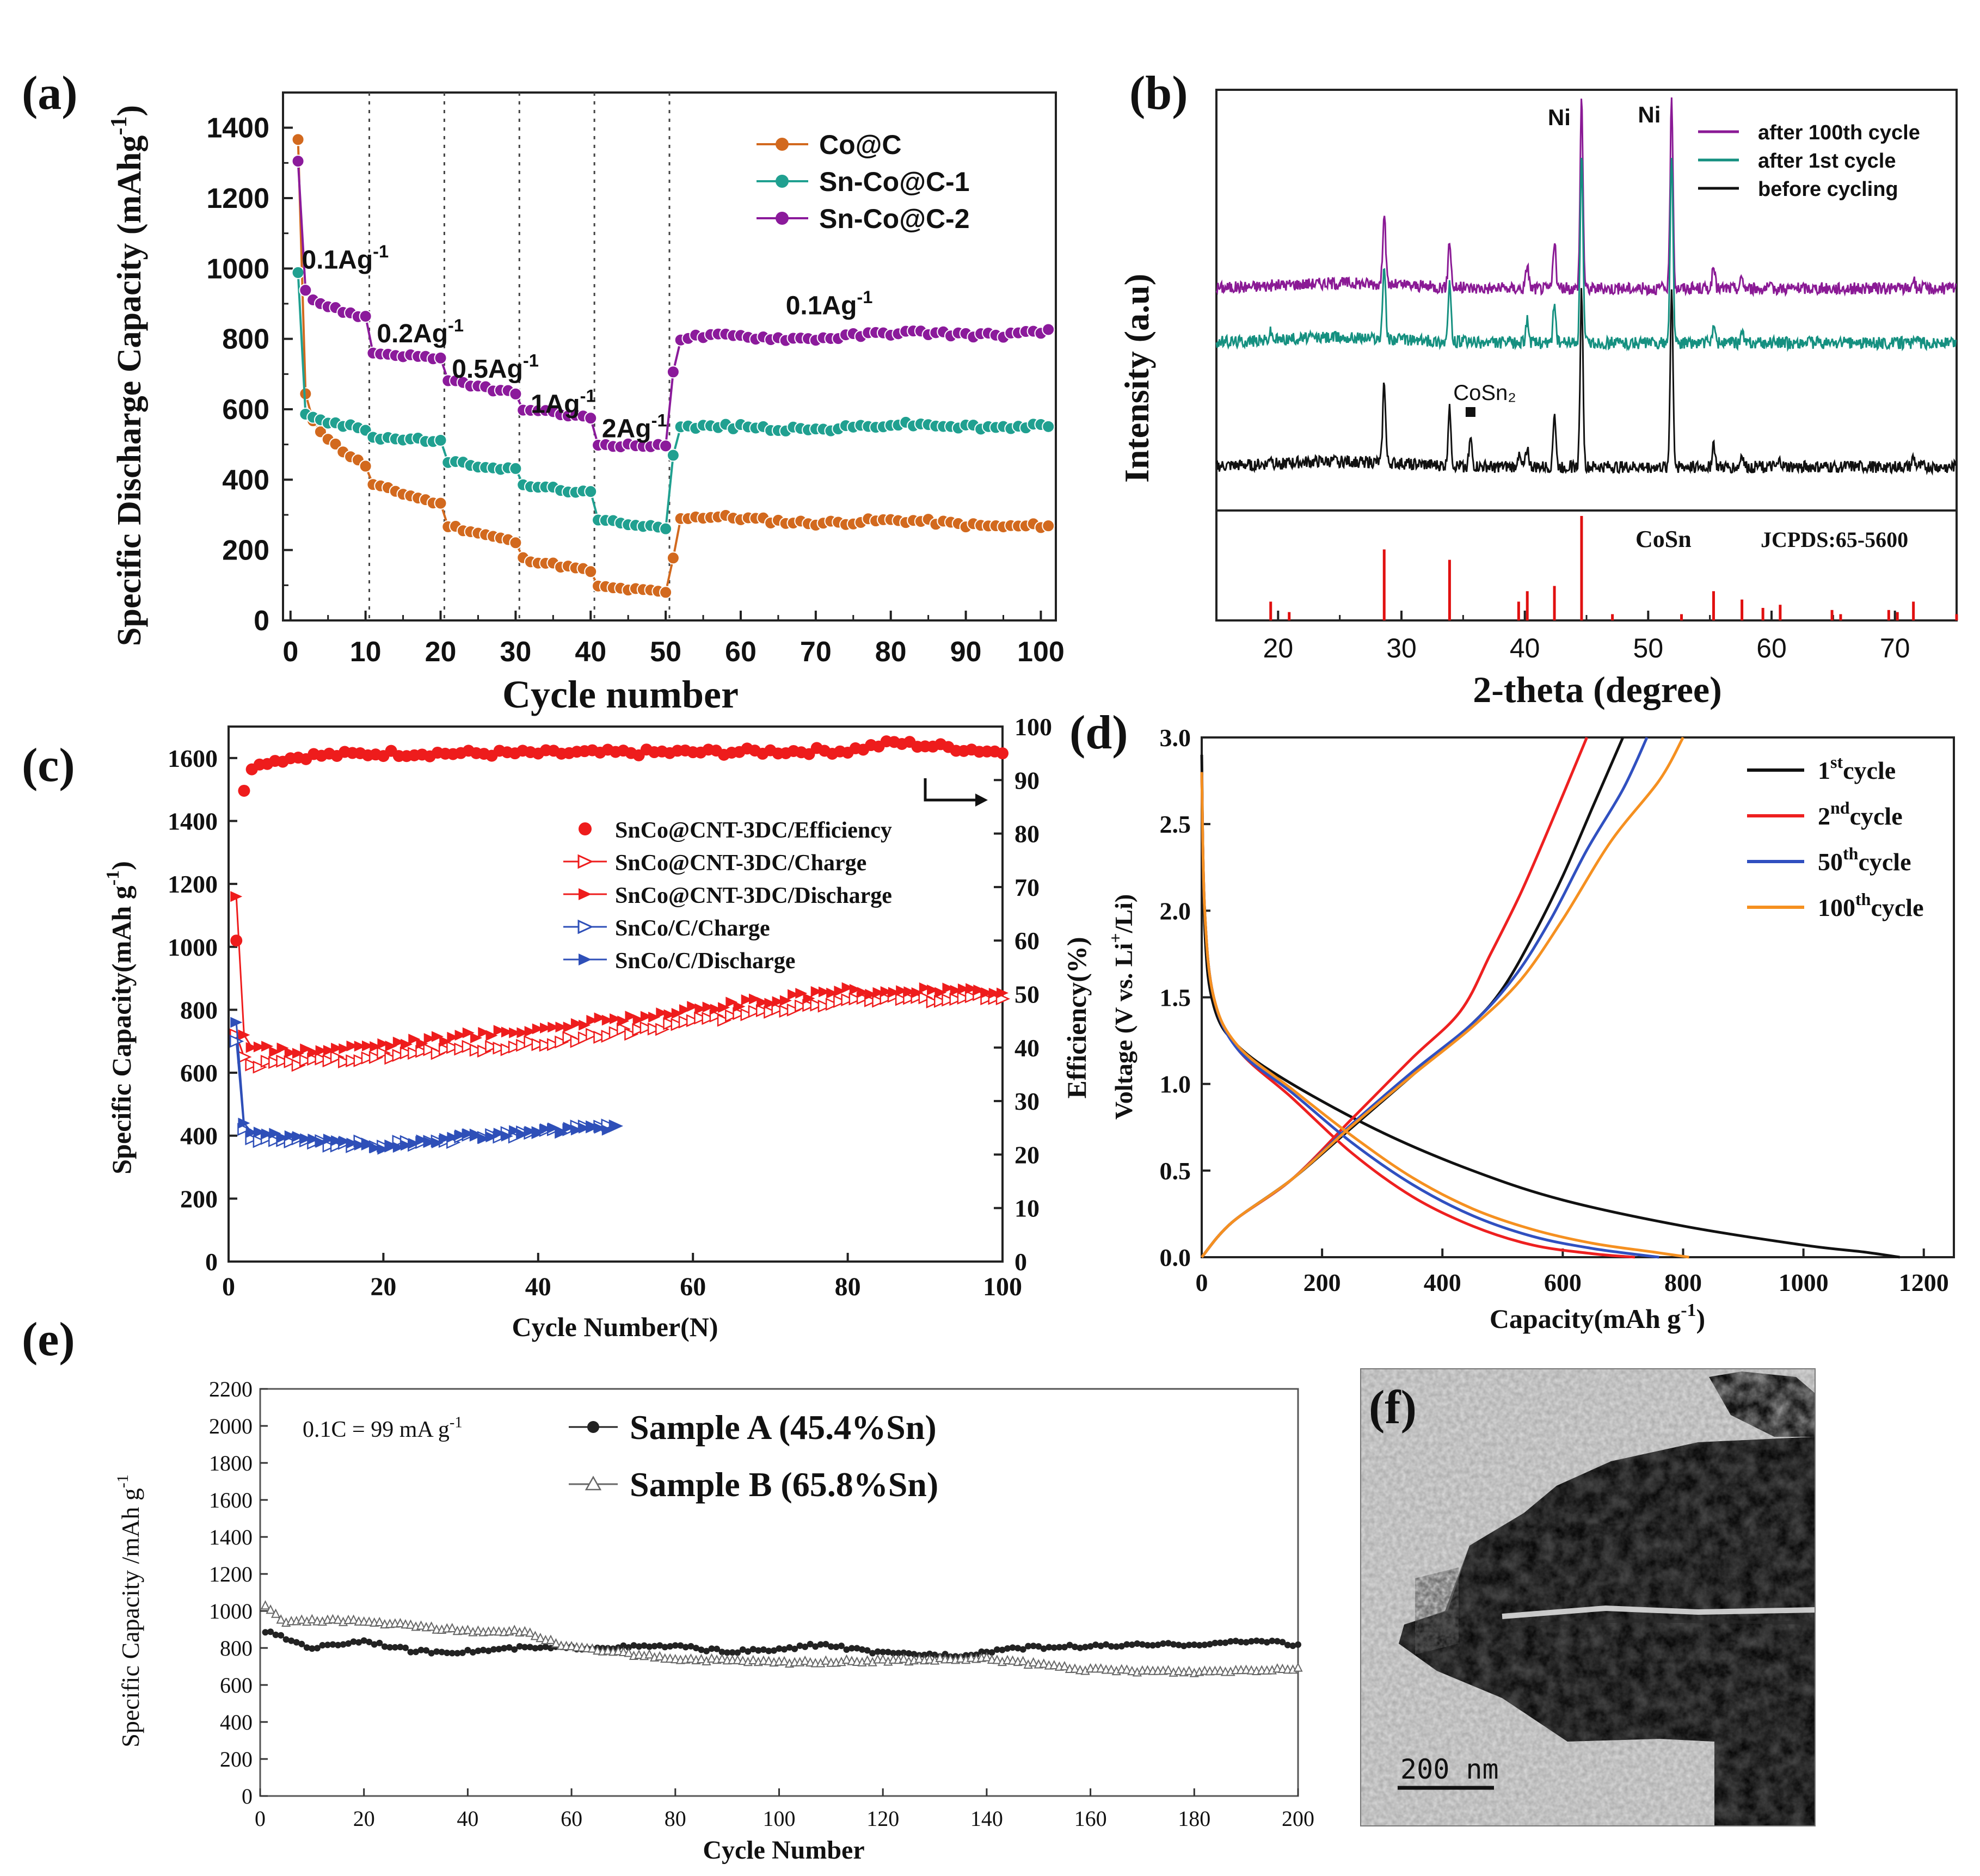 This screenshot has width=1980, height=1876. What do you see at coordinates (1401, 648) in the screenshot?
I see `panel-b-xtick-label: 30` at bounding box center [1401, 648].